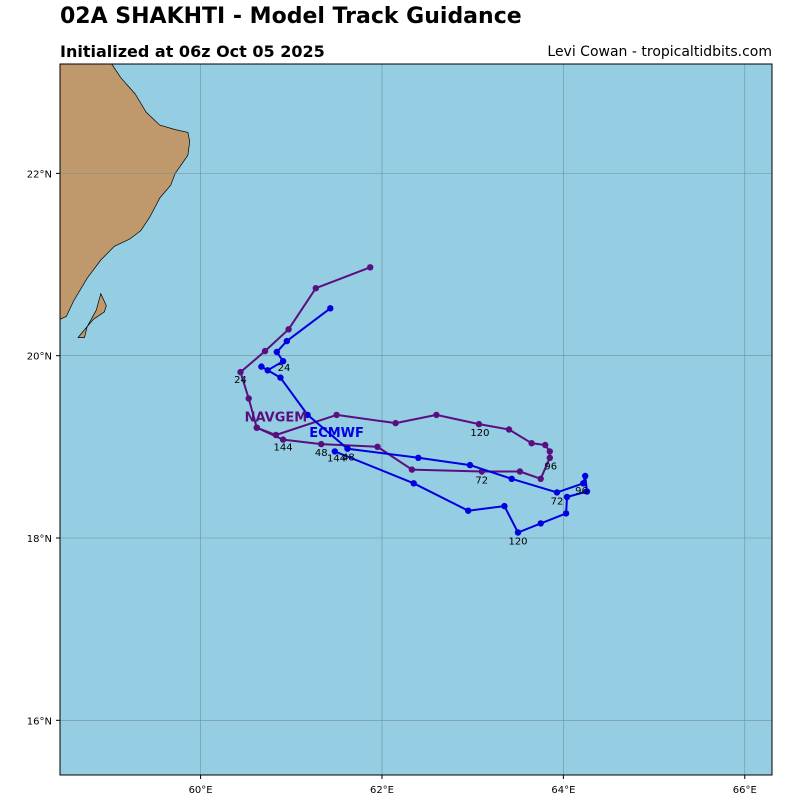 This screenshot has height=800, width=800. I want to click on ecmwf-hour-label: 72, so click(557, 501).